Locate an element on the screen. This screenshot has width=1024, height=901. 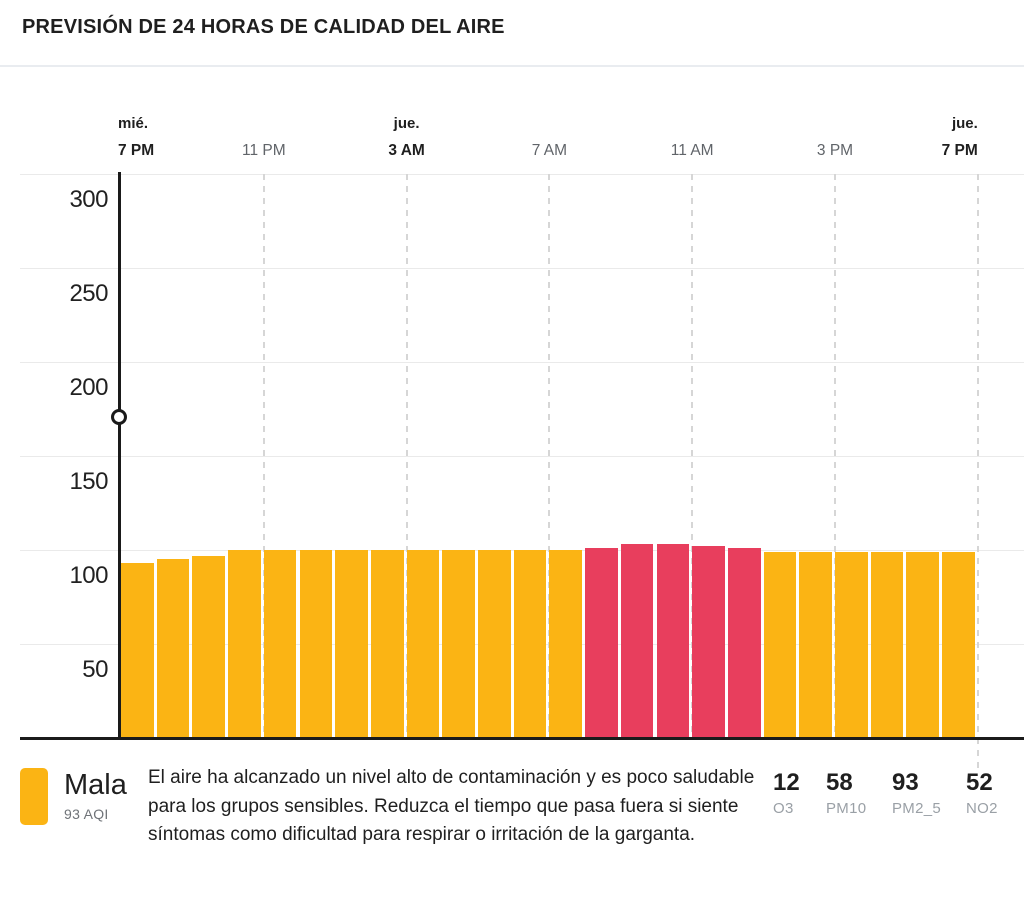
pollutant-value: 93 is located at coordinates (905, 782).